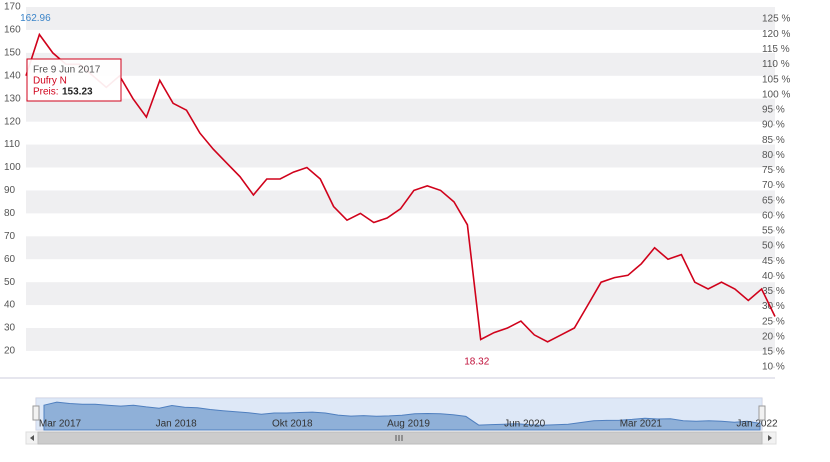  I want to click on y2-tick-label: 115 %, so click(776, 49).